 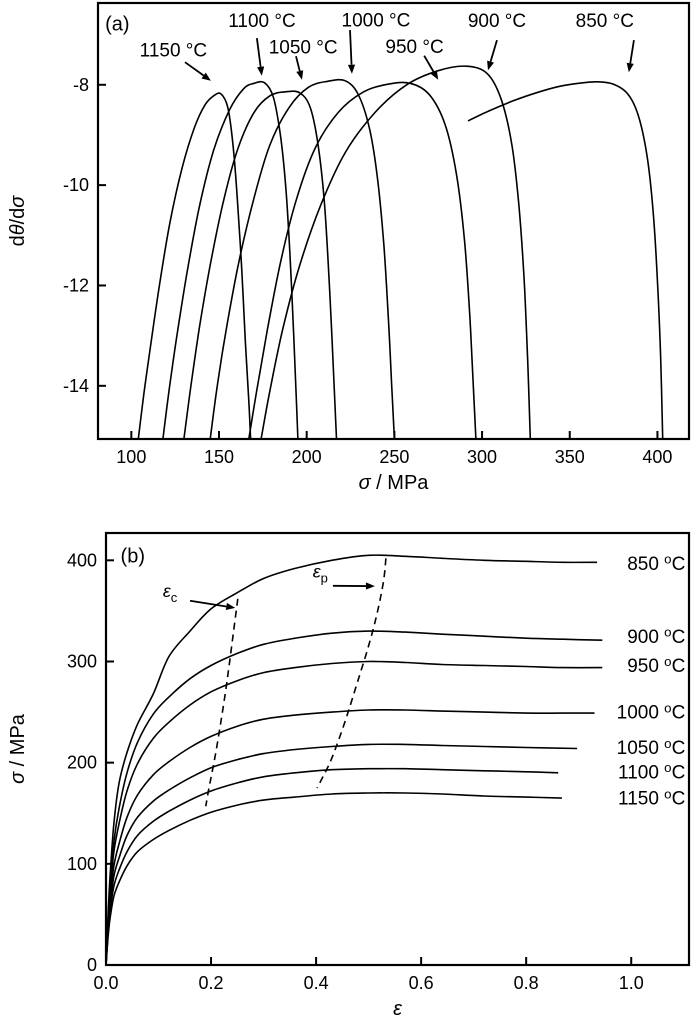 What do you see at coordinates (173, 50) in the screenshot?
I see `panel-a-label-temp-1150: 1150 °C` at bounding box center [173, 50].